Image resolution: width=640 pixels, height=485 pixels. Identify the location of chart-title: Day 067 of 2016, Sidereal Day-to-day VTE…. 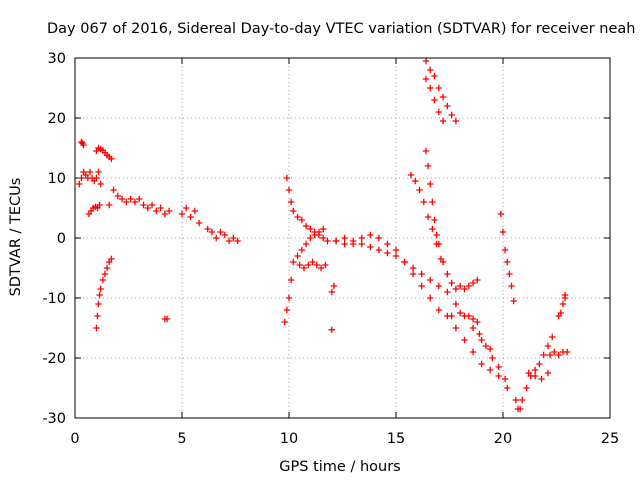
(341, 29).